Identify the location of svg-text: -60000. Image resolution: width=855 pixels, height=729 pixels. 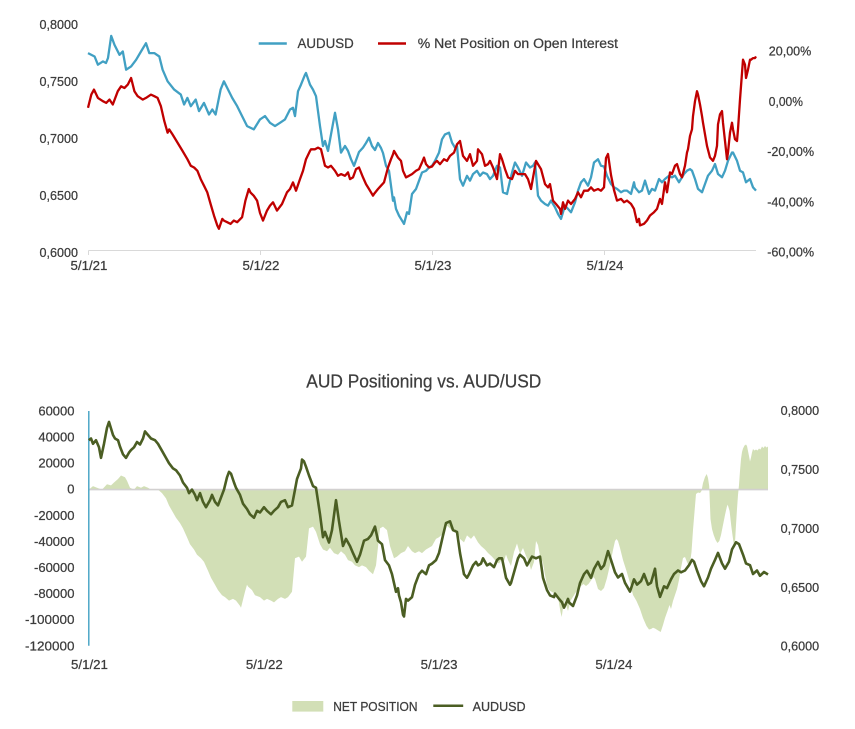
(54, 567).